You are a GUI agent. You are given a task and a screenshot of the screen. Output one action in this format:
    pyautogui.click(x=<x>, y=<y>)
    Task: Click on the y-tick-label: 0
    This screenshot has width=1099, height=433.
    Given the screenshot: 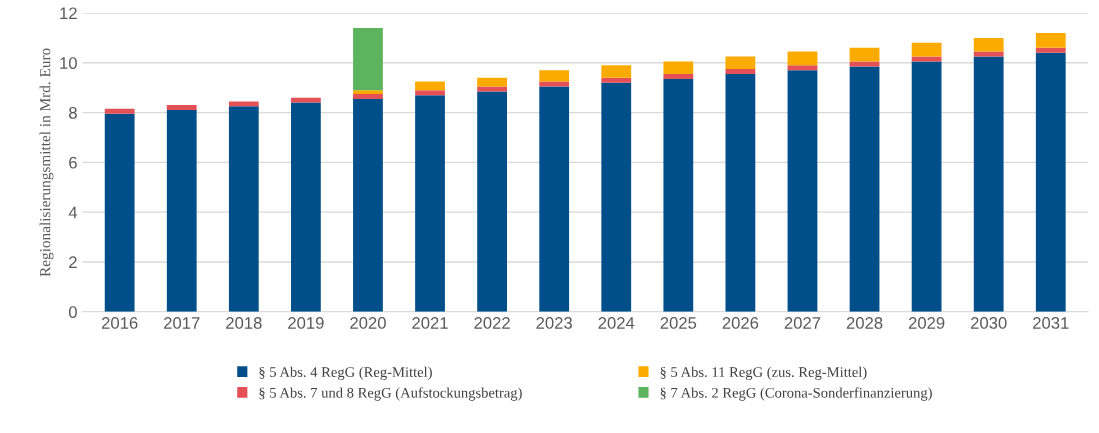 What is the action you would take?
    pyautogui.click(x=72, y=312)
    